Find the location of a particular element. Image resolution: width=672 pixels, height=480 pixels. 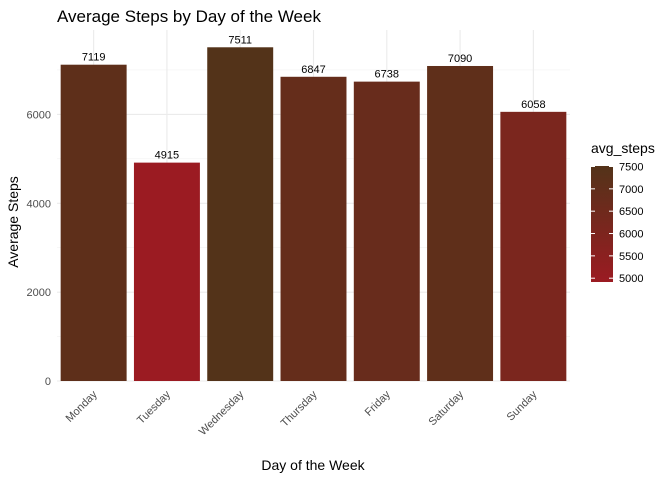

x-tick-label: Sunday is located at coordinates (522, 405).